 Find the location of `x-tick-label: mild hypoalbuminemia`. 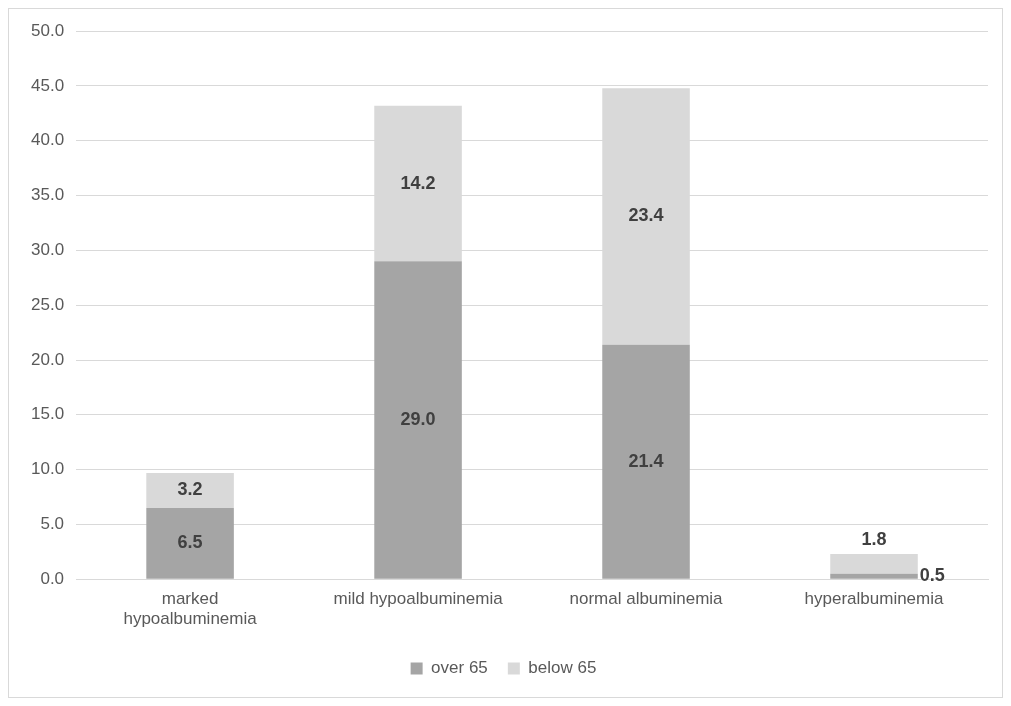

x-tick-label: mild hypoalbuminemia is located at coordinates (418, 599).